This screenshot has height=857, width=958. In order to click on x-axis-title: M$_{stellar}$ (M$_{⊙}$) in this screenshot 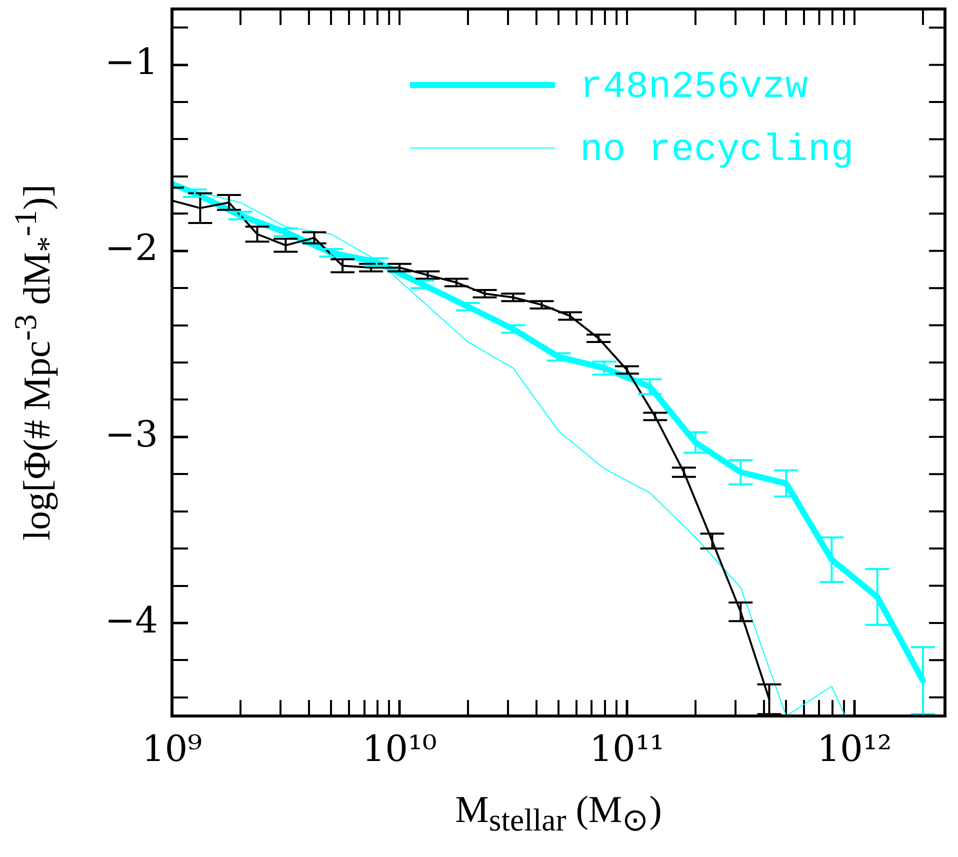, I will do `click(558, 813)`.